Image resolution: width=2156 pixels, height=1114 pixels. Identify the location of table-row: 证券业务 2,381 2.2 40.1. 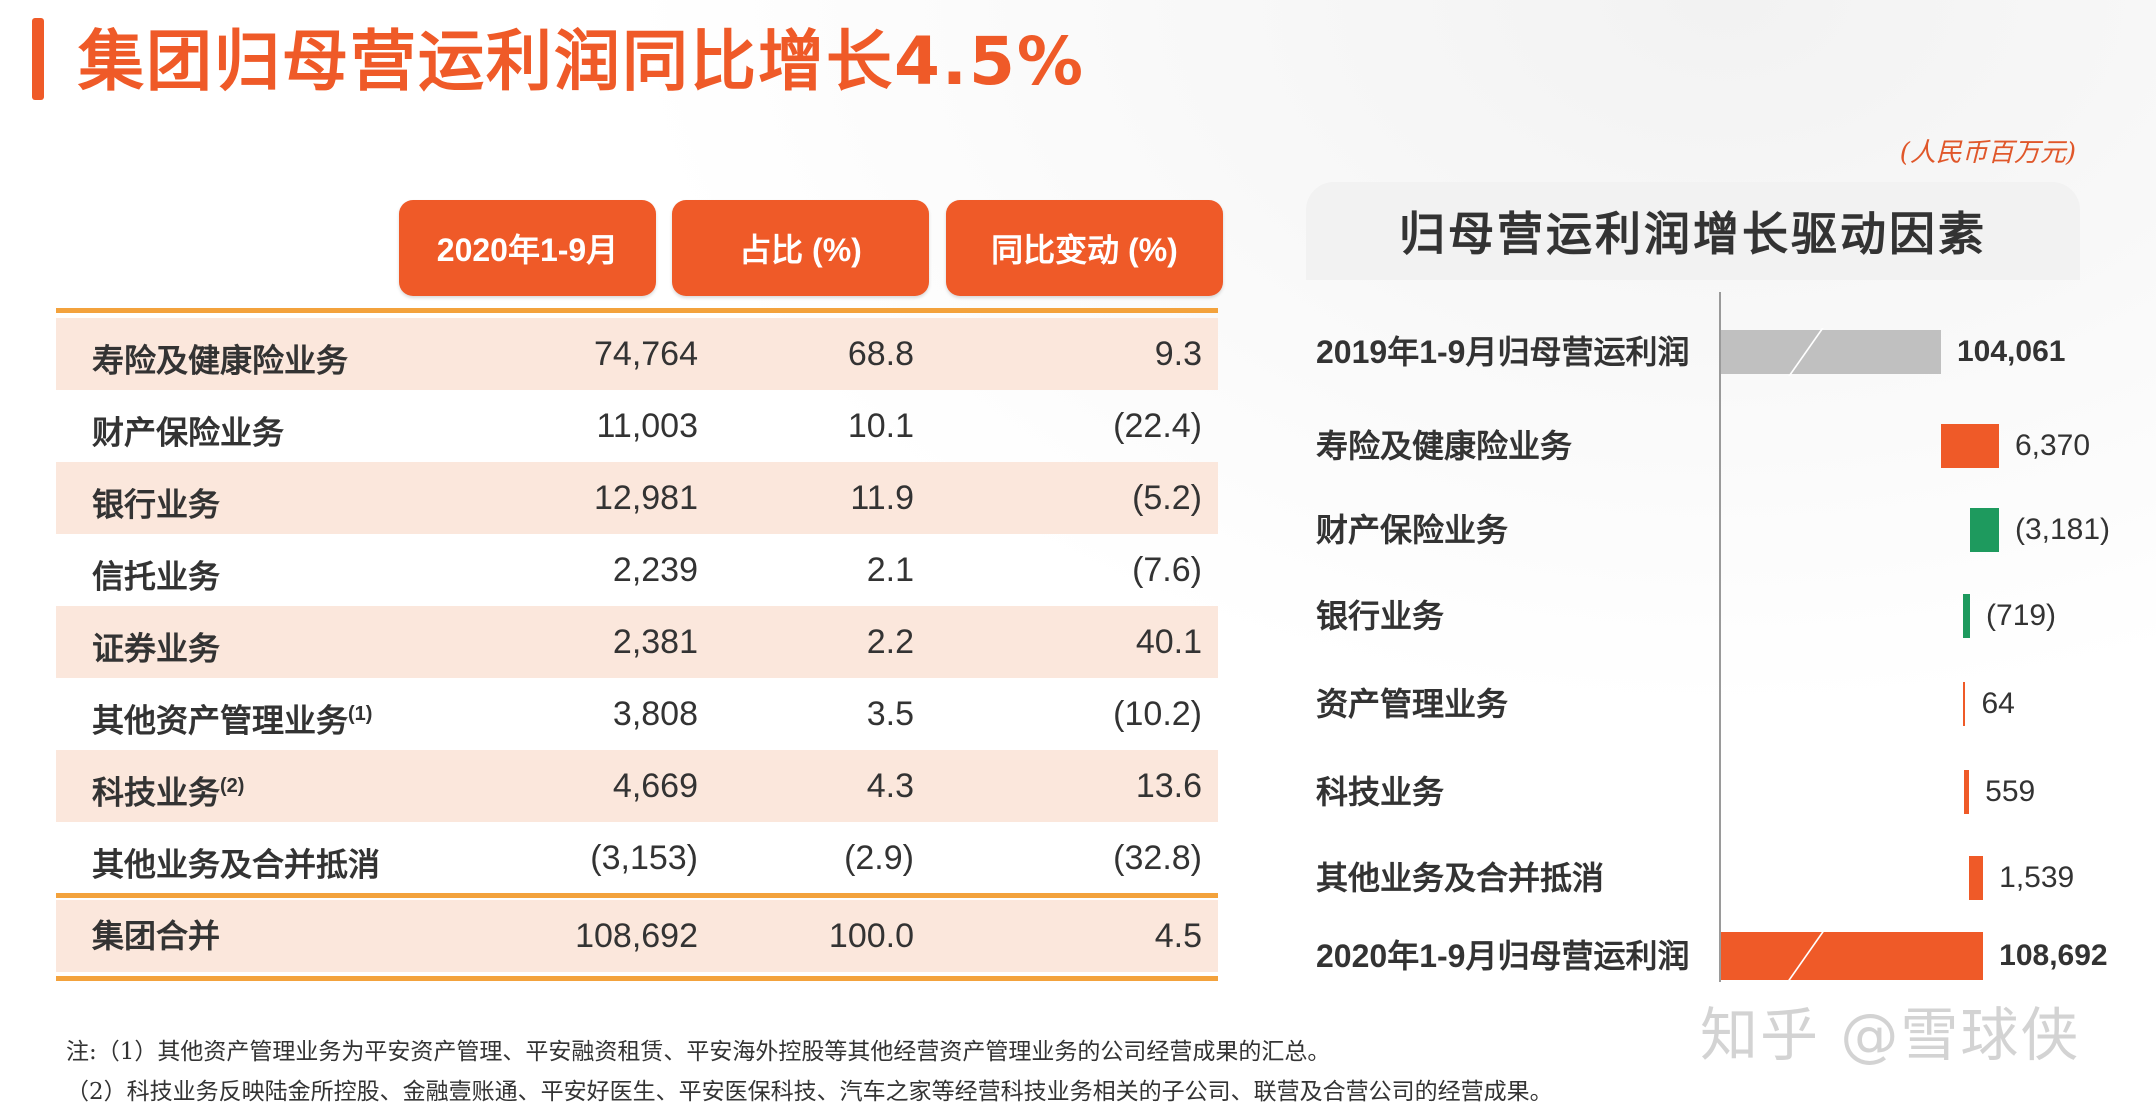
(637, 642).